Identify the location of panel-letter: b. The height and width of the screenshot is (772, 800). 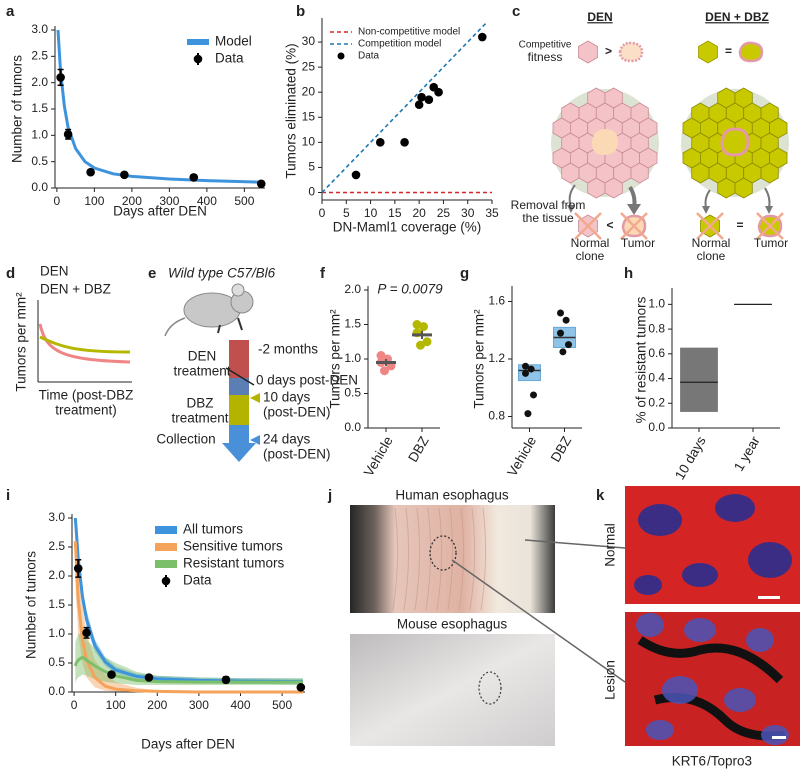
(300, 11).